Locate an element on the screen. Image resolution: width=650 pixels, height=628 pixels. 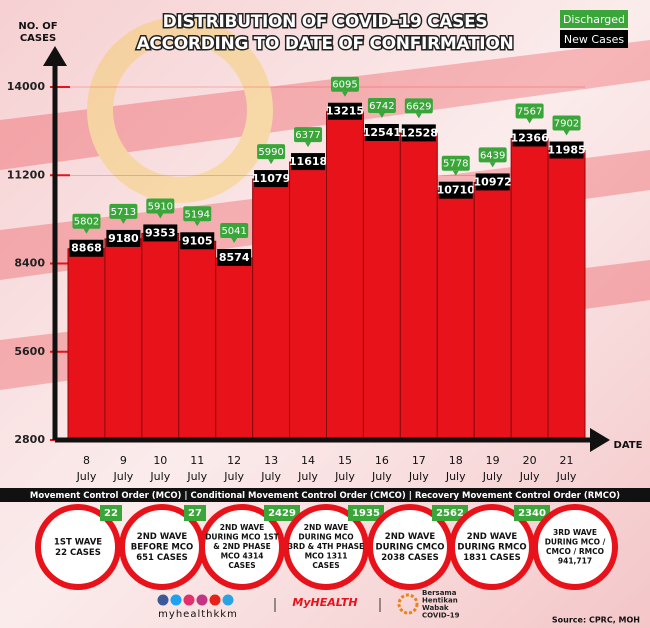
x-tick-label: 17 is located at coordinates (419, 460).